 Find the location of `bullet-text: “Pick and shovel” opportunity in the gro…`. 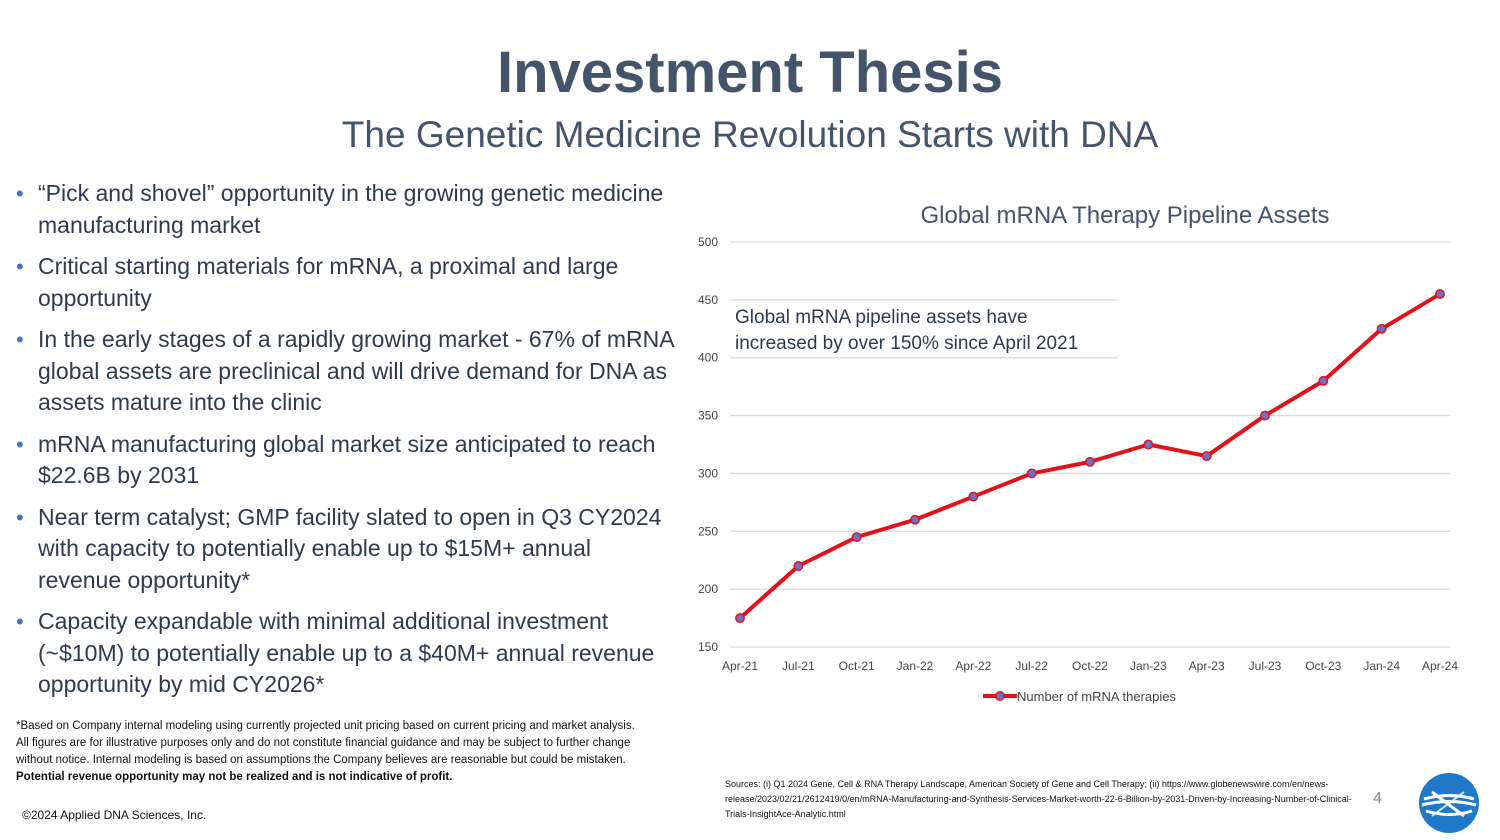

bullet-text: “Pick and shovel” opportunity in the gro… is located at coordinates (351, 209).